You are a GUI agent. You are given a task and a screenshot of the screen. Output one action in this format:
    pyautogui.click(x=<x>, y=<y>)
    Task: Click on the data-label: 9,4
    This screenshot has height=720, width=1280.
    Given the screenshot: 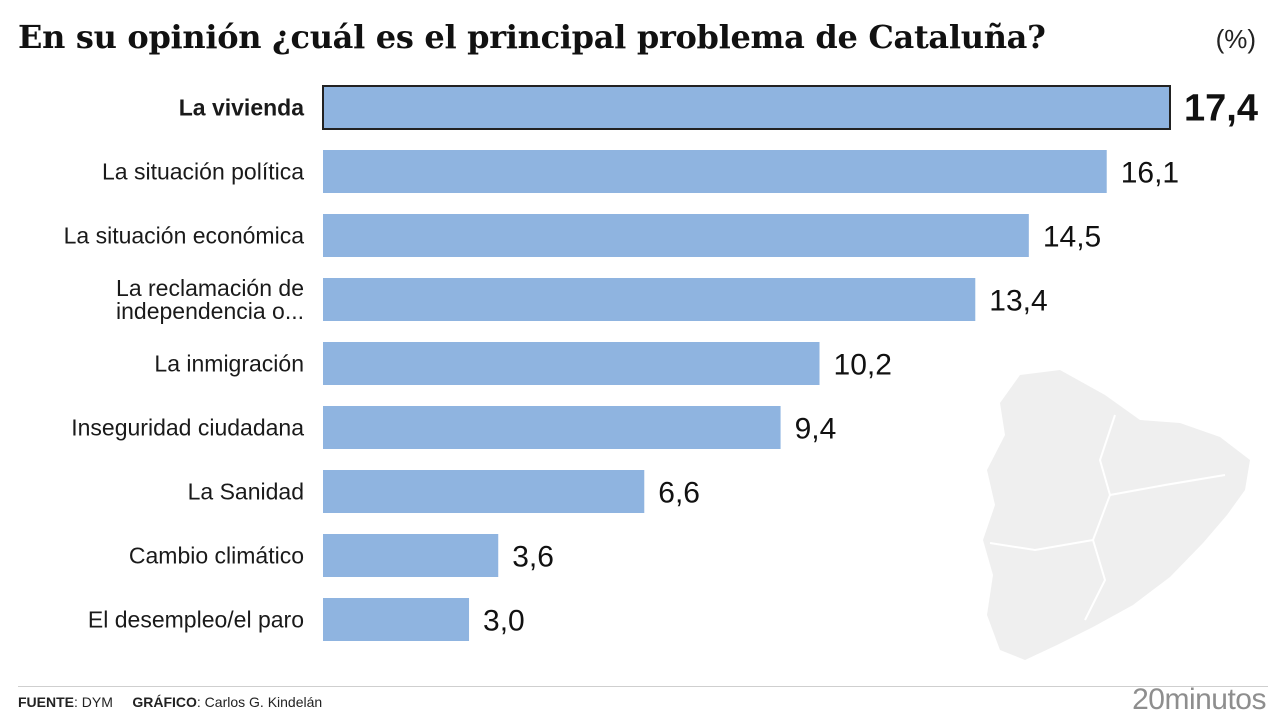 What is the action you would take?
    pyautogui.click(x=816, y=429)
    